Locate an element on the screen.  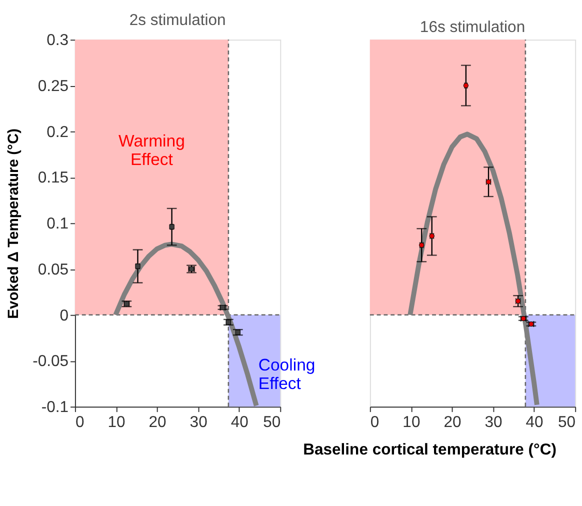
y-tick-label: 0.2 is located at coordinates (57, 132).